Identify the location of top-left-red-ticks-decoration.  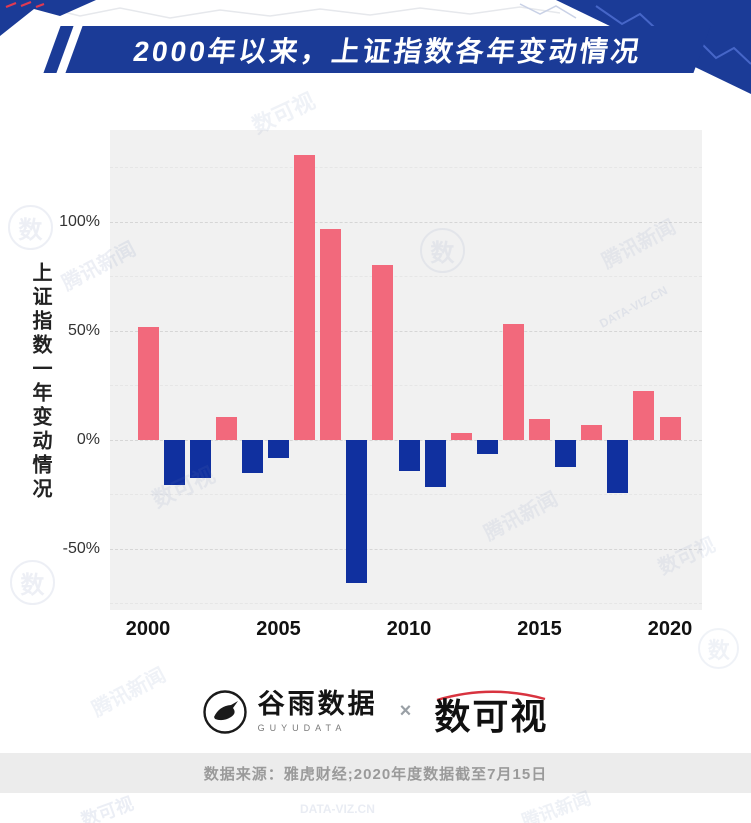
(25, 4).